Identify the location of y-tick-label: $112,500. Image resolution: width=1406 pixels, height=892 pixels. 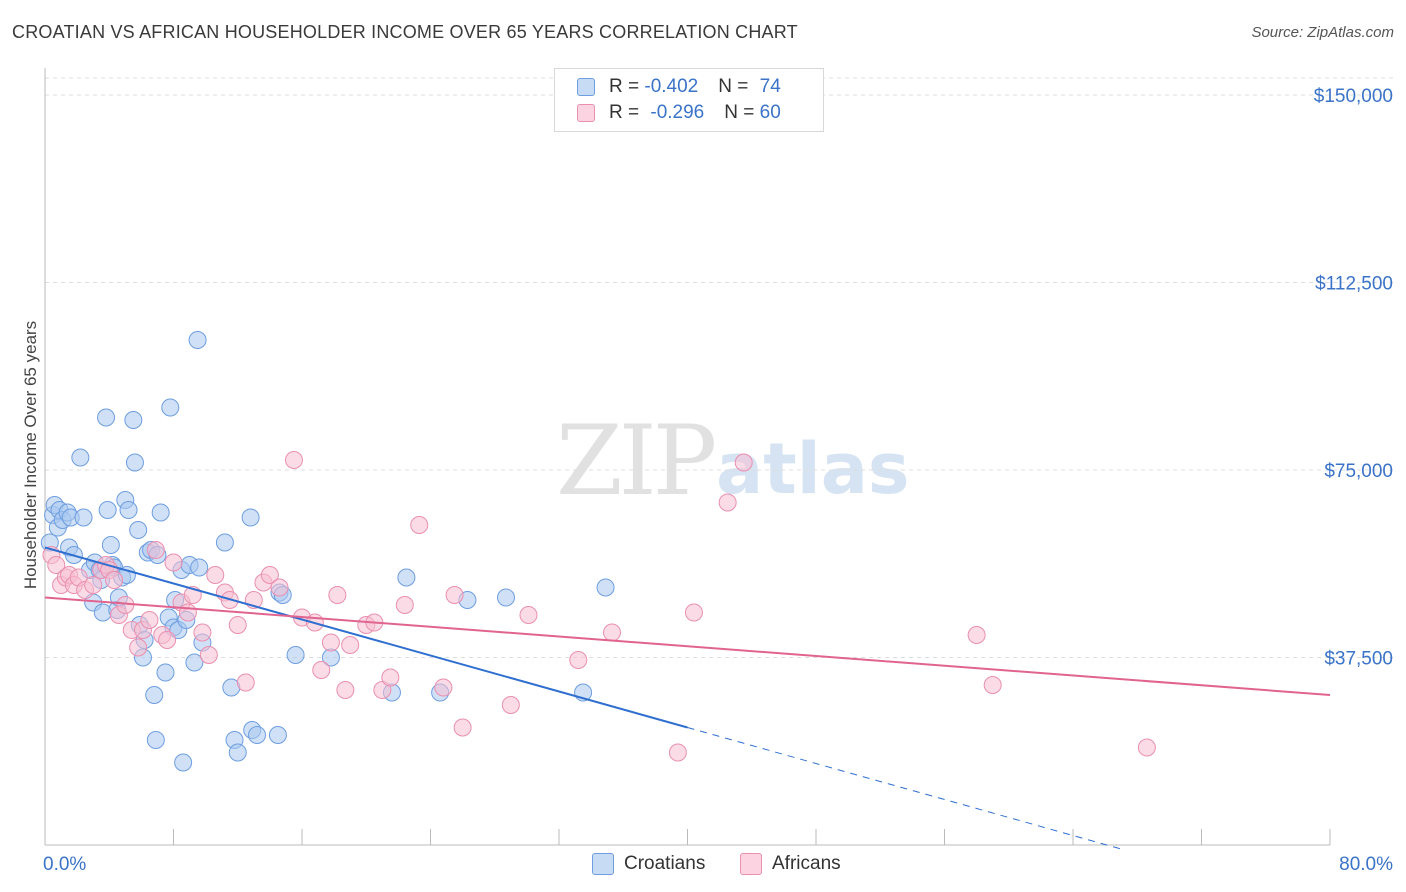
(1354, 284).